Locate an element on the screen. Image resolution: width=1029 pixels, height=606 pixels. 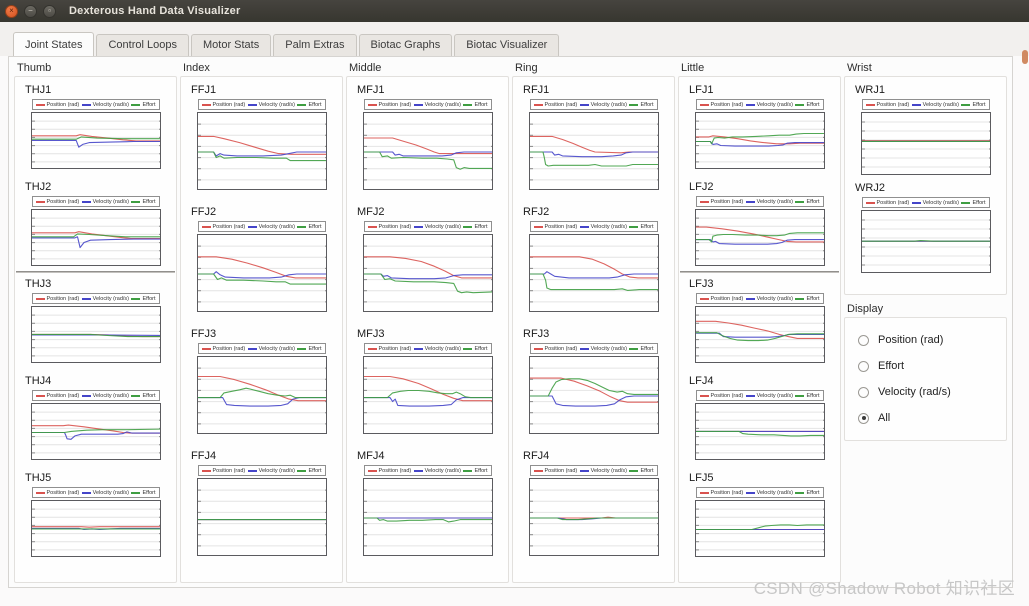
tab-motor-stats: Motor Stats is located at coordinates (231, 45).